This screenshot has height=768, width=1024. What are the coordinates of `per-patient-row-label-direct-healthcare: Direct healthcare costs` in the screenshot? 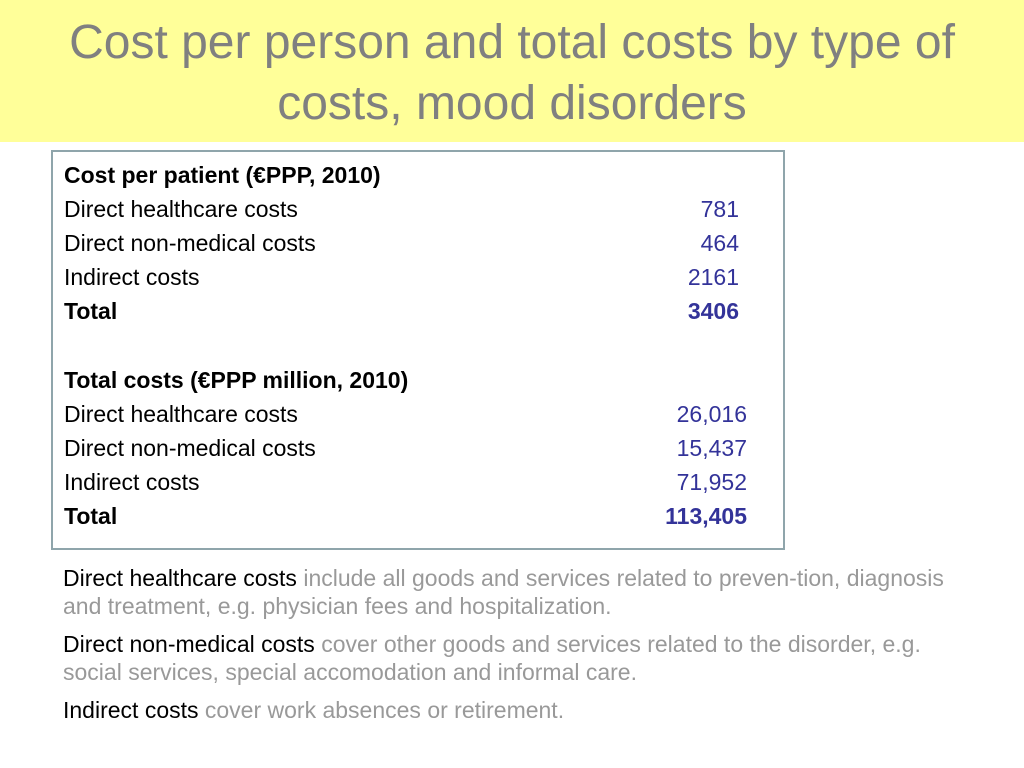 It's located at (181, 209).